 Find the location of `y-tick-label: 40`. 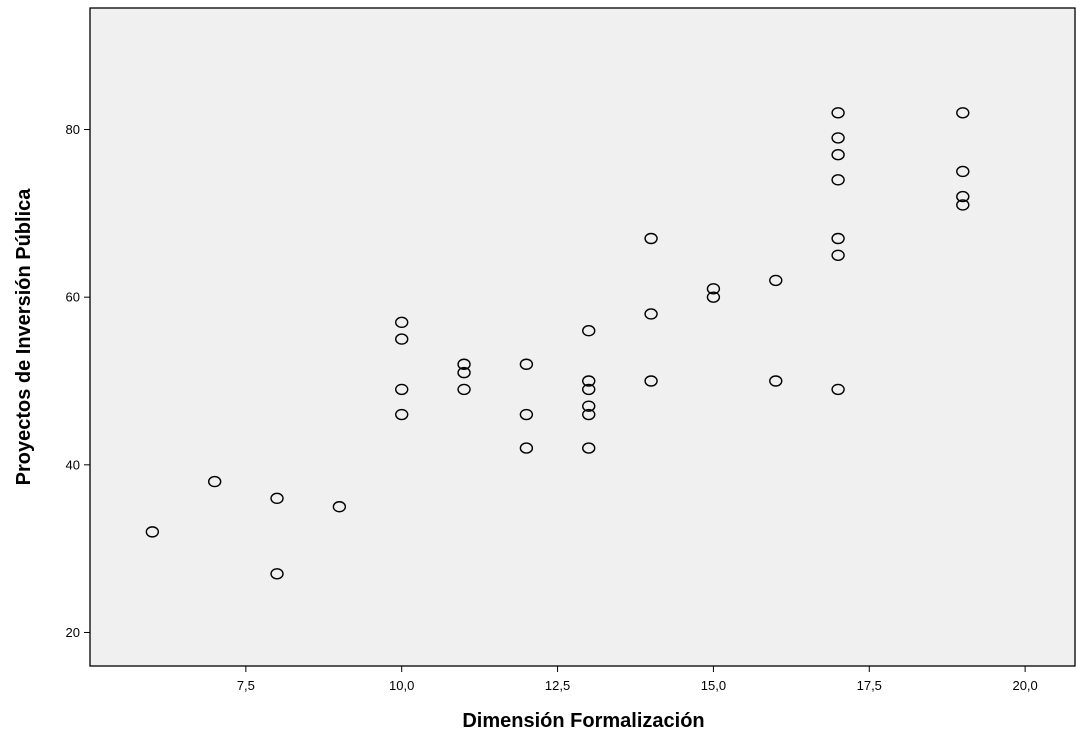

y-tick-label: 40 is located at coordinates (73, 464).